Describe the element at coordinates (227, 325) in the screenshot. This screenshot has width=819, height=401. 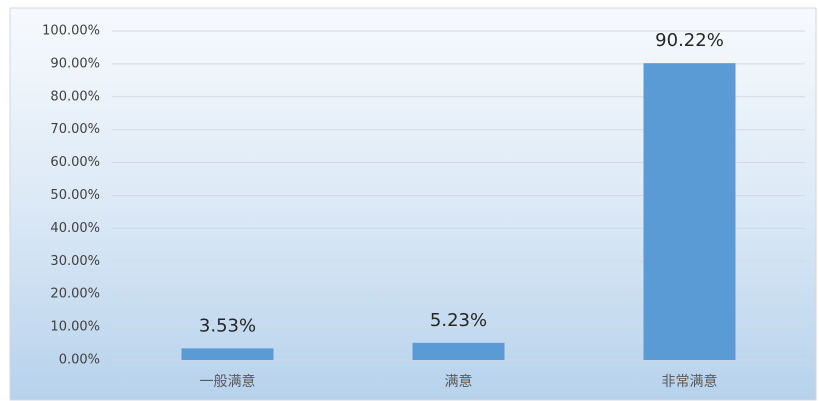
I see `value-label: 3.53%` at that location.